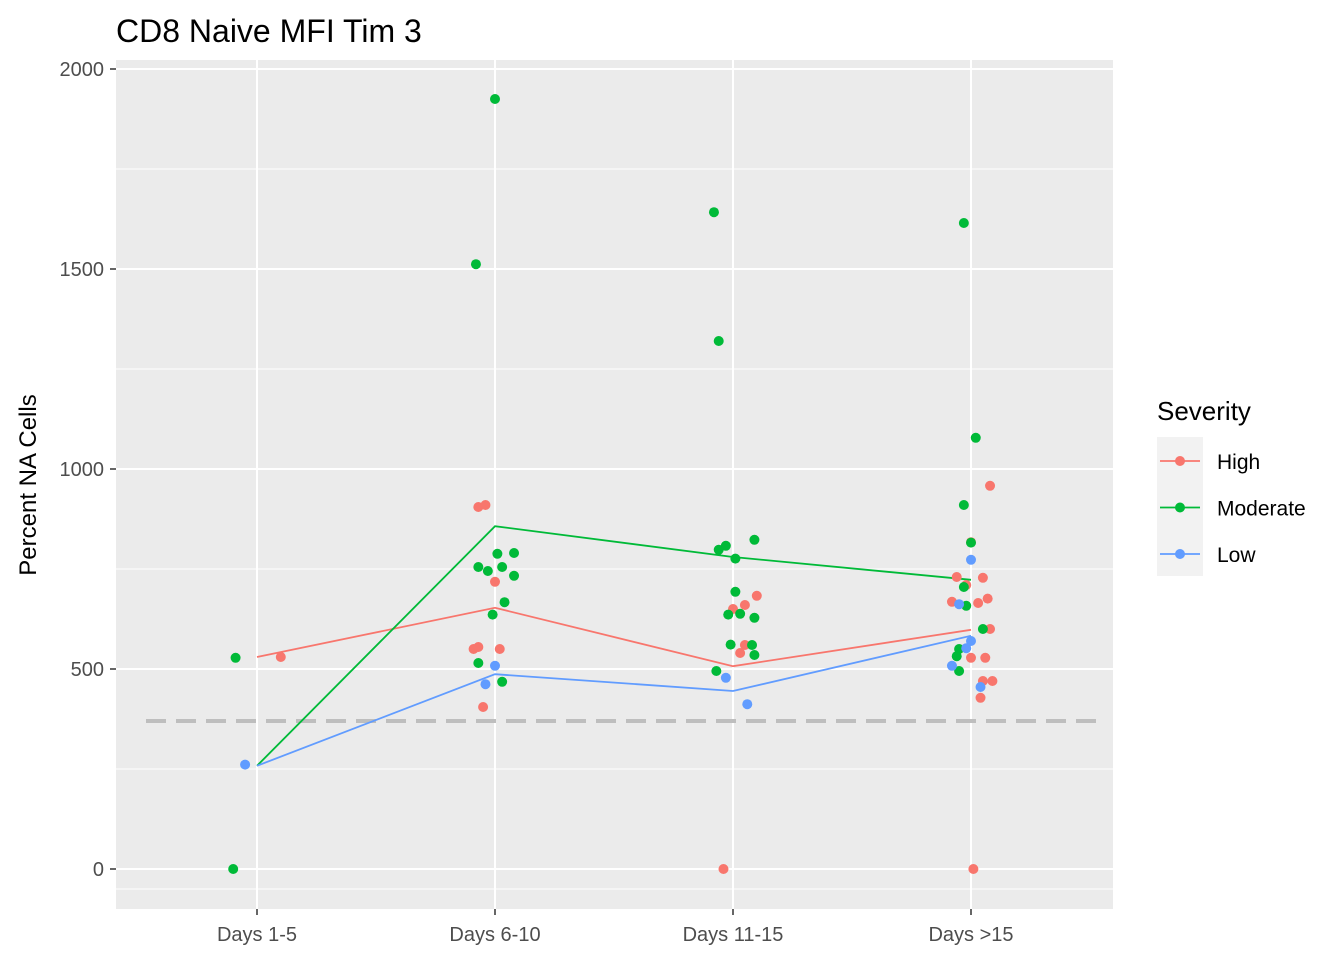 This screenshot has height=960, width=1344. I want to click on series-line-low, so click(614, 700).